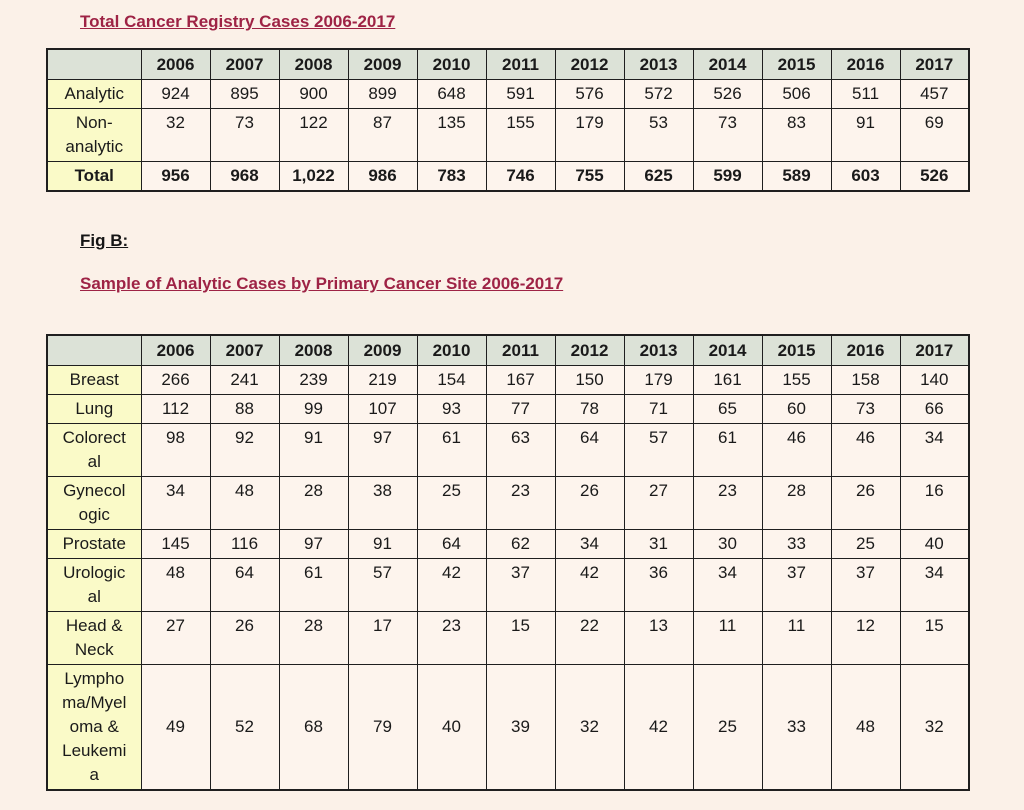 This screenshot has height=810, width=1024. I want to click on year-header-cell: 2010, so click(451, 350).